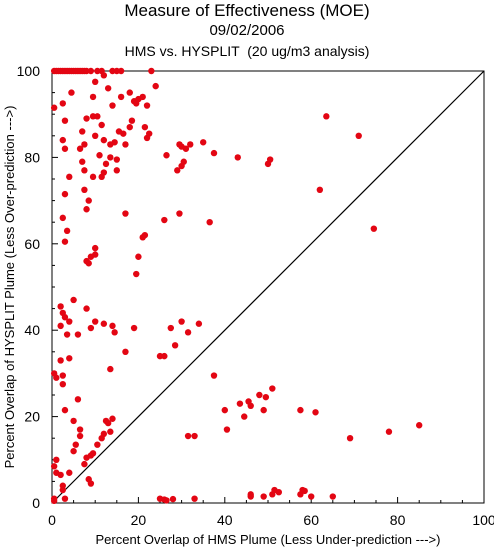 Image resolution: width=494 pixels, height=551 pixels. I want to click on y-tick-label: 100, so click(29, 71).